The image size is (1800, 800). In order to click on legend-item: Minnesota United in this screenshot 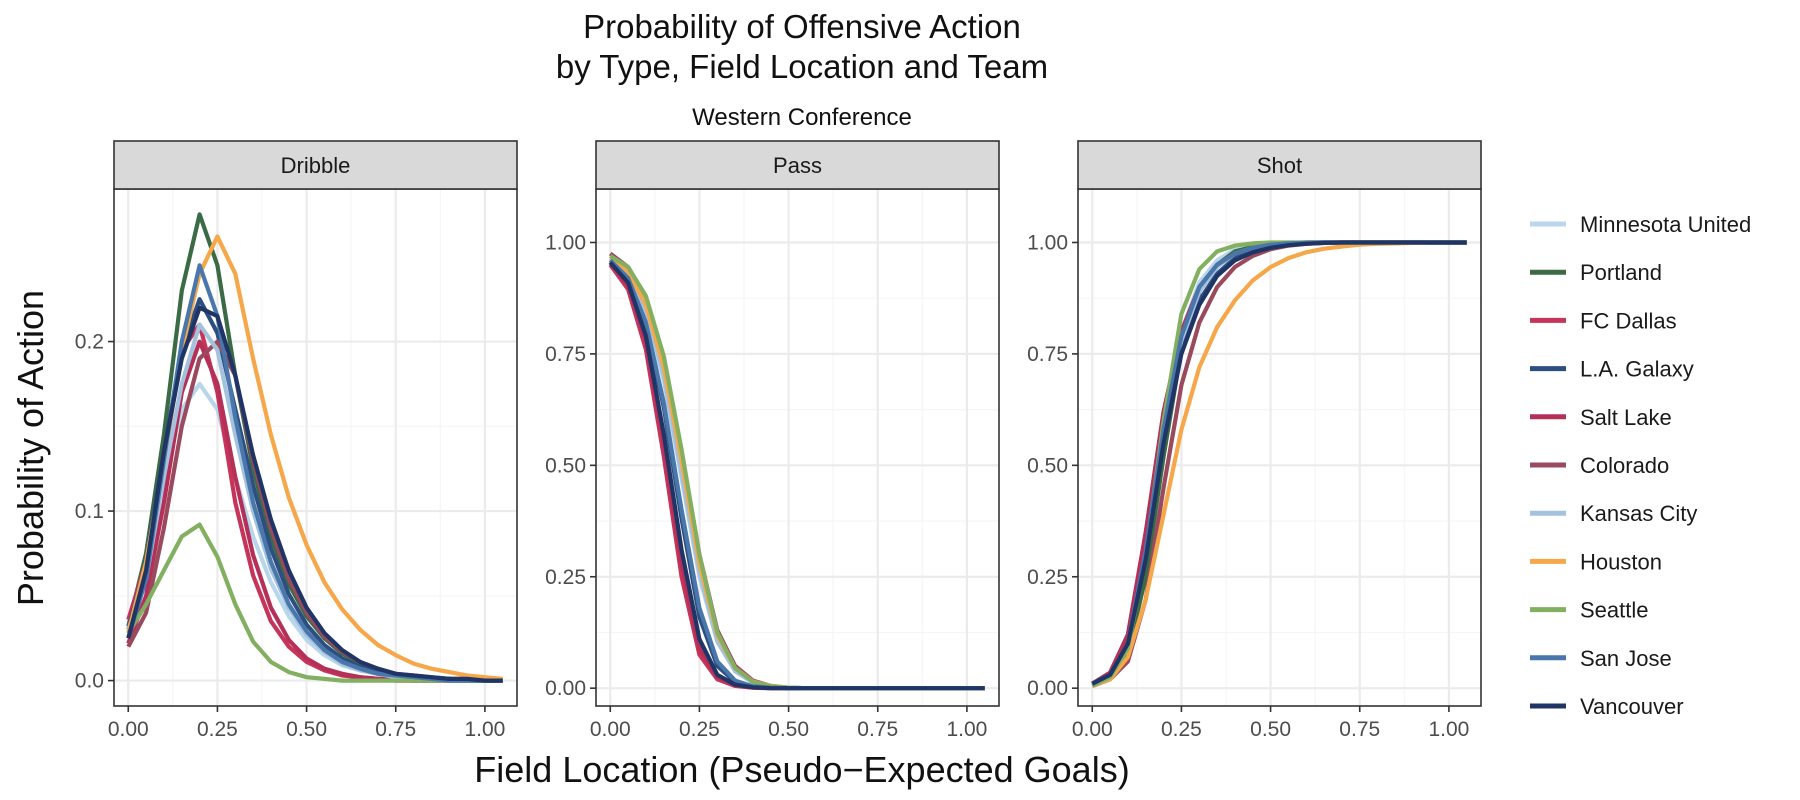, I will do `click(1640, 224)`.